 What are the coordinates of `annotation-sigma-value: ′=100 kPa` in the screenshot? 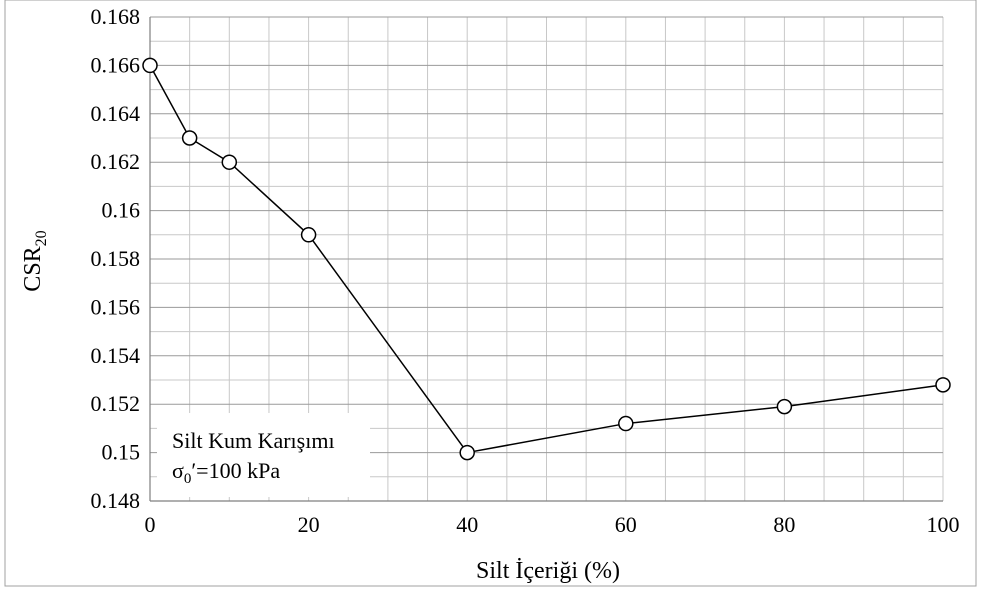 It's located at (235, 470).